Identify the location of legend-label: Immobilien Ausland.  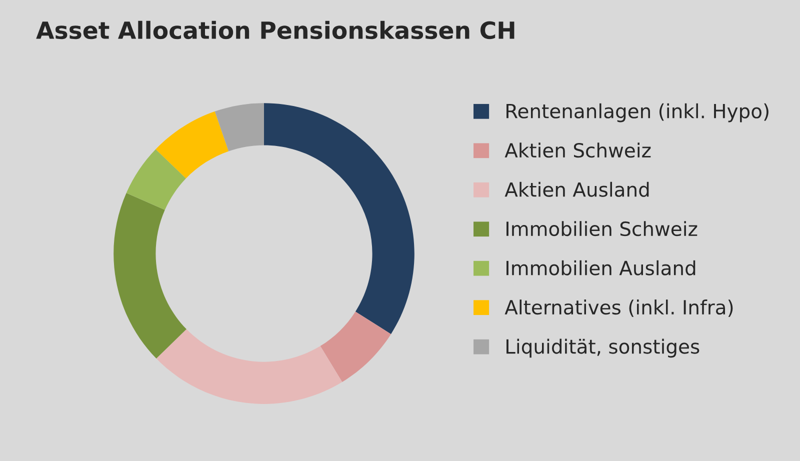
(601, 268).